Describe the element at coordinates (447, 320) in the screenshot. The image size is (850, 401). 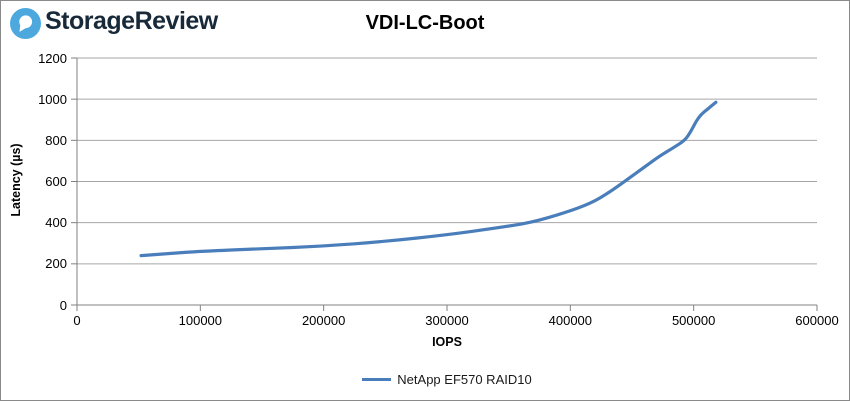
I see `x-tick-label: 300000` at that location.